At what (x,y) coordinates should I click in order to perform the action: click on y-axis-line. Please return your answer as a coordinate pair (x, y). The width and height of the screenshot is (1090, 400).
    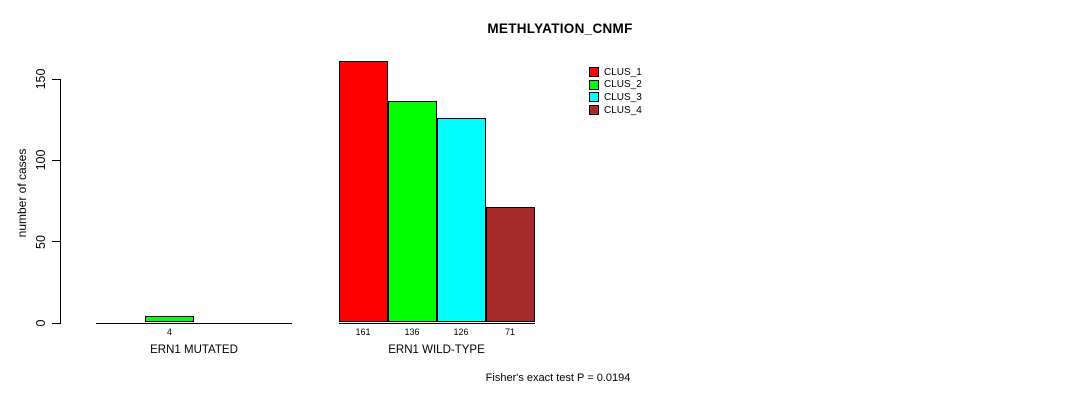
    Looking at the image, I should click on (60, 201).